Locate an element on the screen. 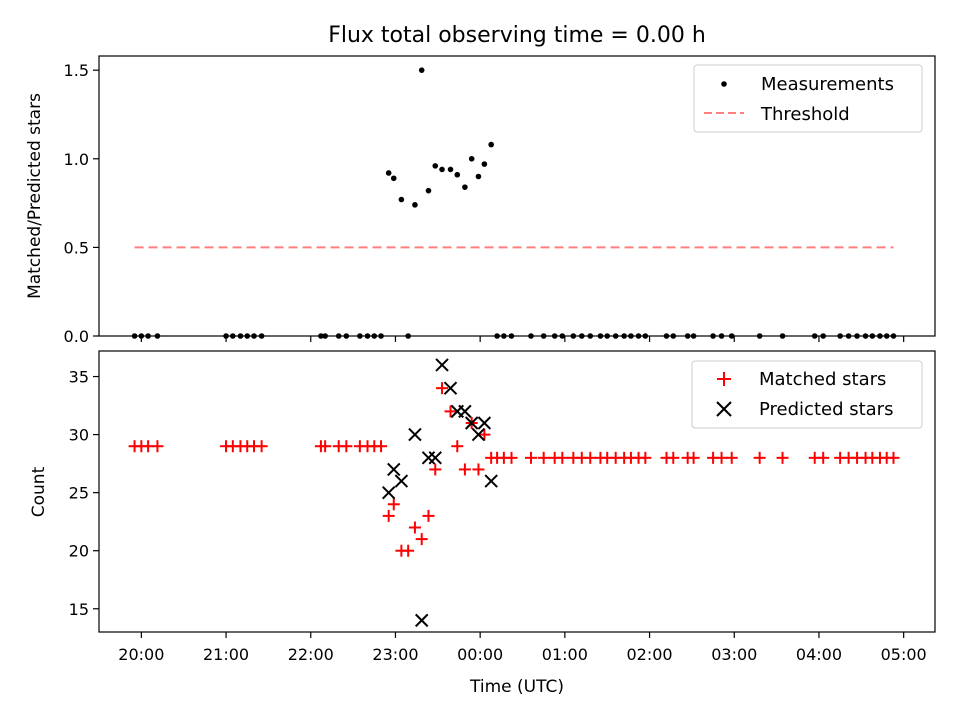  bottom-ytick-label: 35 is located at coordinates (79, 377).